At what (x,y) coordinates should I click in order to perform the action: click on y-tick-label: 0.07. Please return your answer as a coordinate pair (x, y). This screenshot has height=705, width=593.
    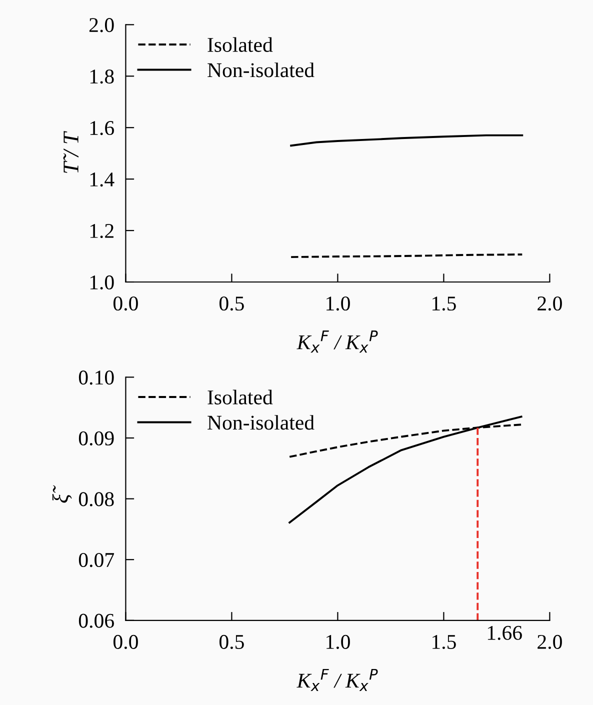
    Looking at the image, I should click on (96, 560).